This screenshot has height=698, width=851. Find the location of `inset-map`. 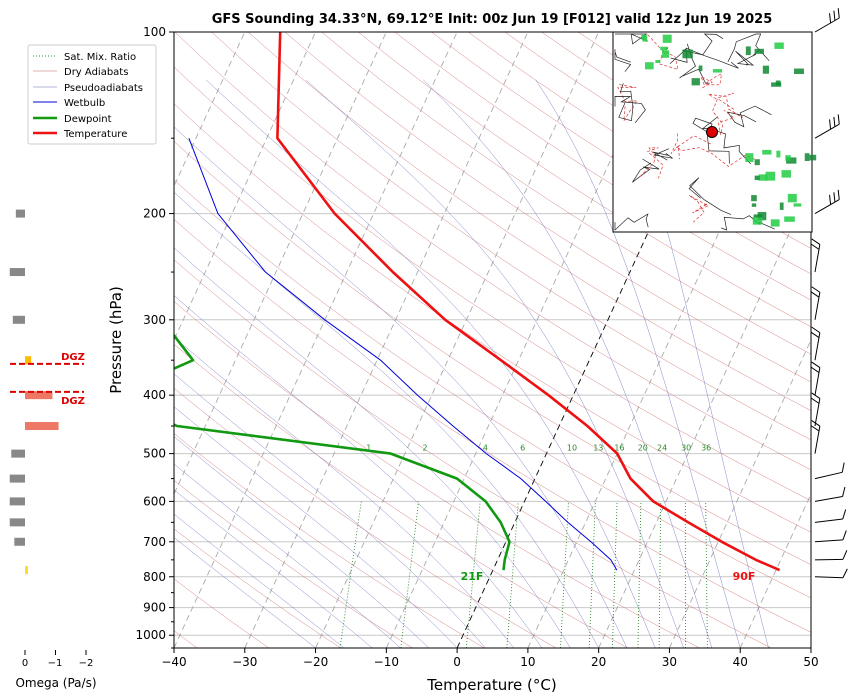

inset-map is located at coordinates (714, 132).